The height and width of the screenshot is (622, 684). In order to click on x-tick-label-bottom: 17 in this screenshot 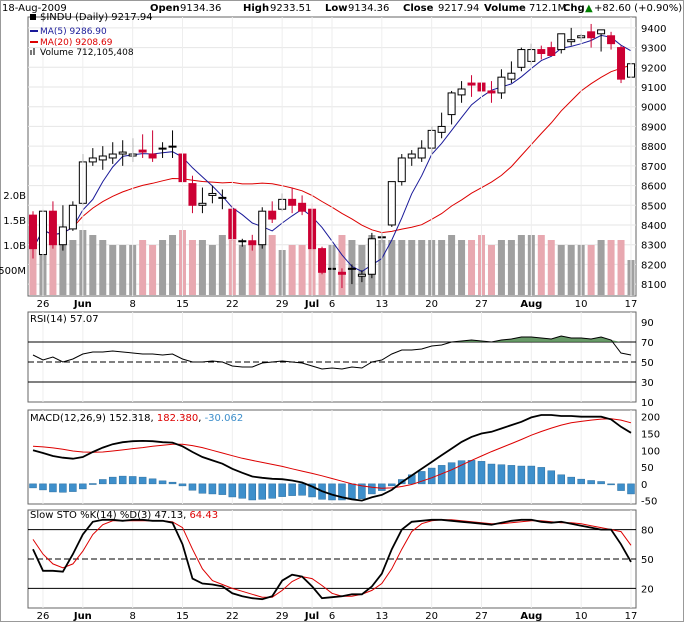, I will do `click(631, 616)`.